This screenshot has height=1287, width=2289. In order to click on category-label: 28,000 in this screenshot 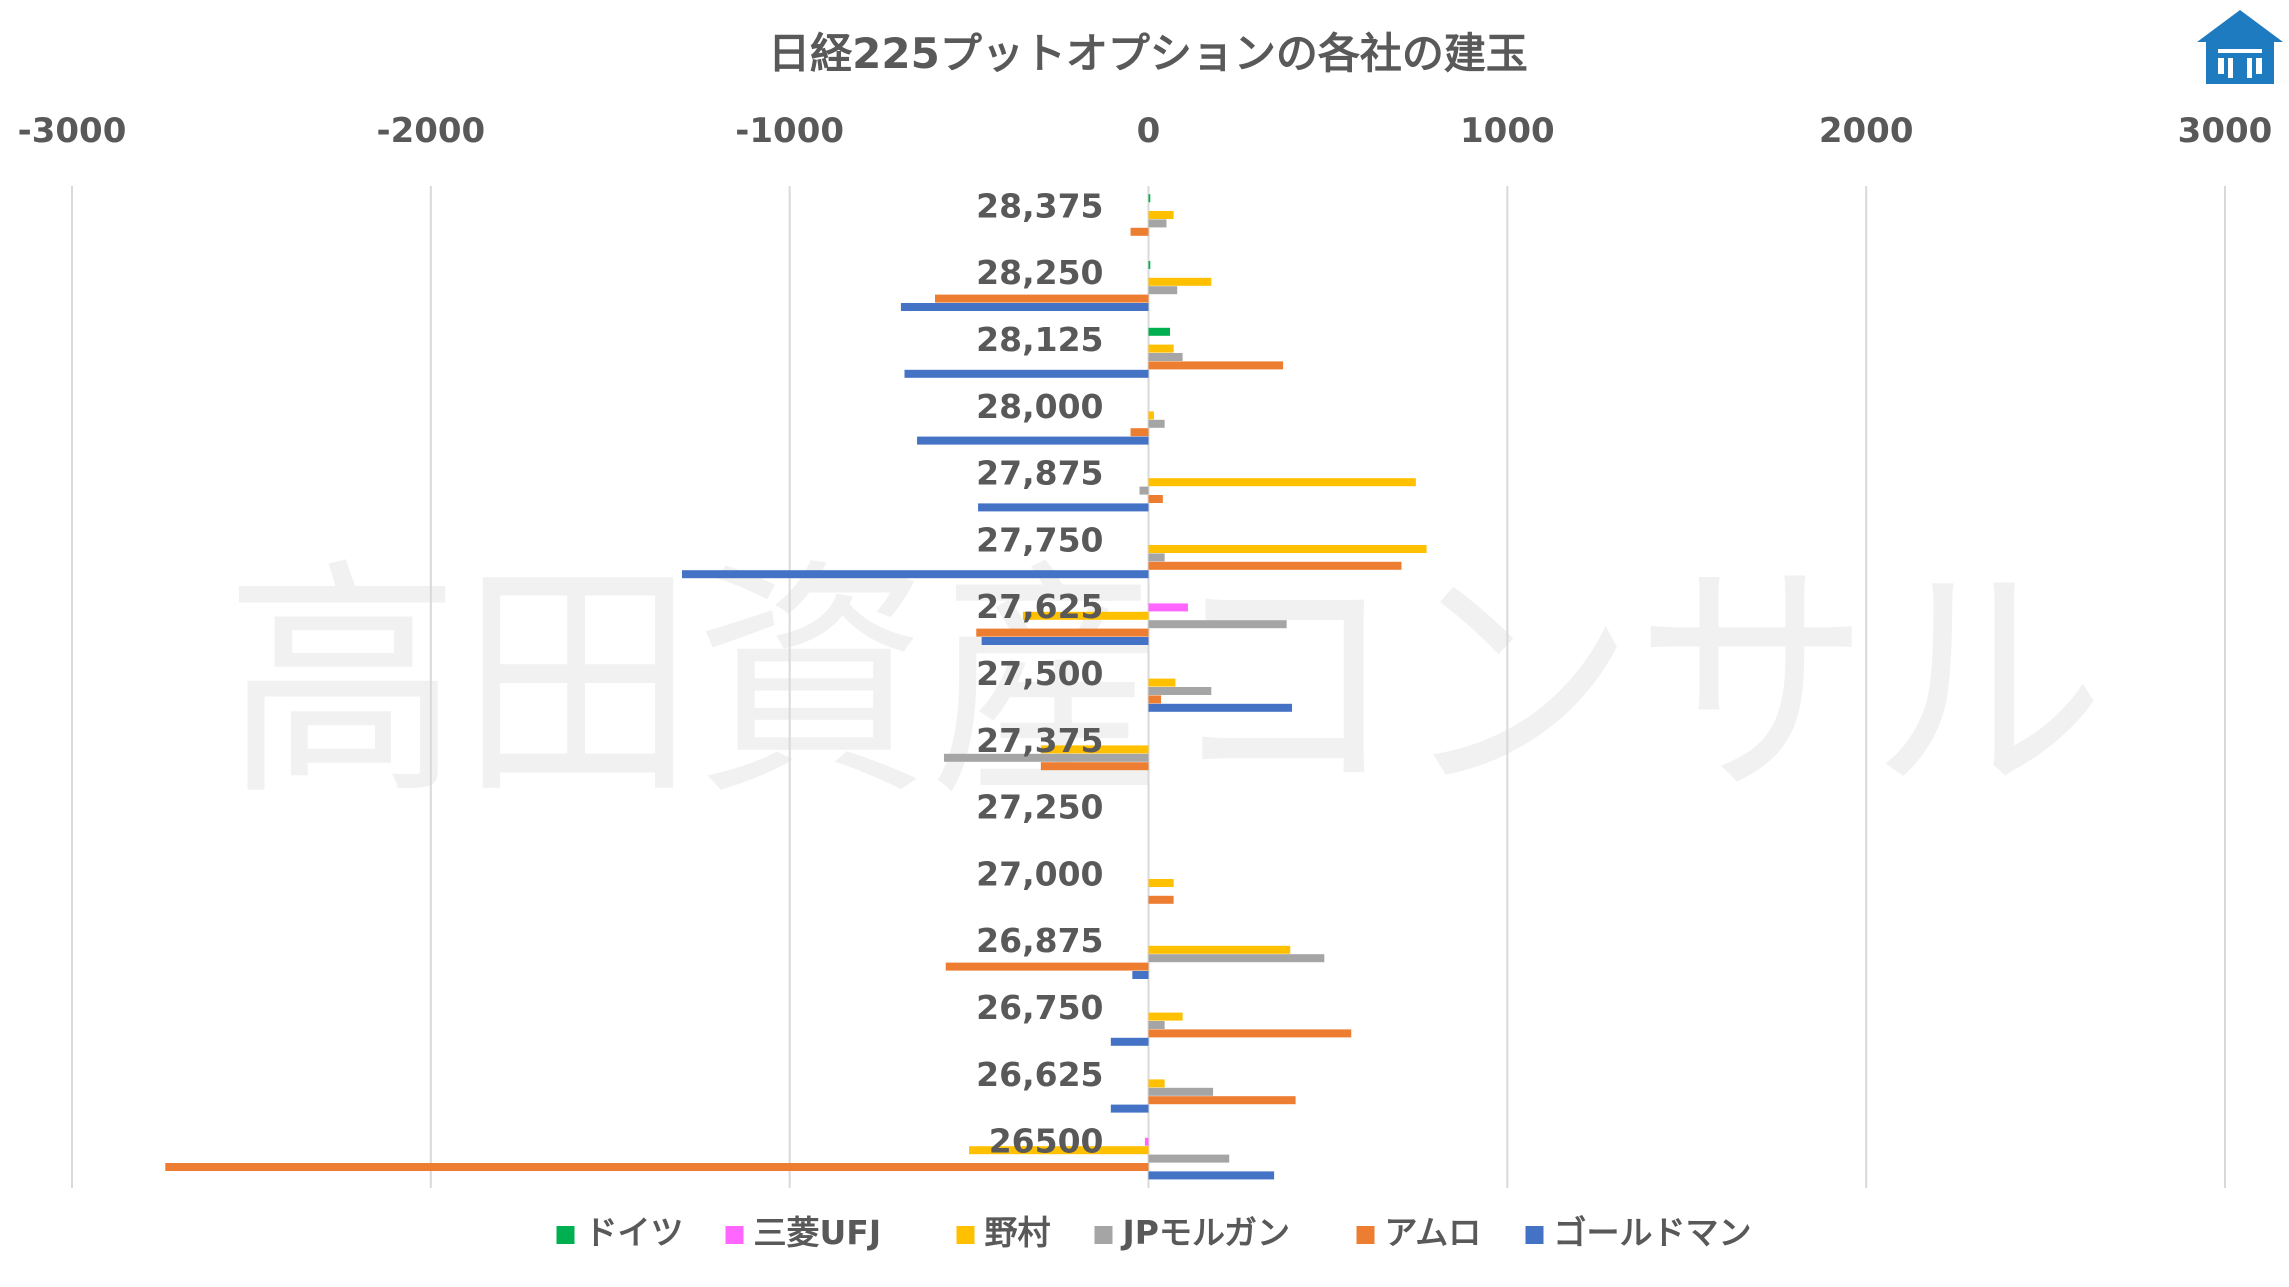, I will do `click(1039, 406)`.